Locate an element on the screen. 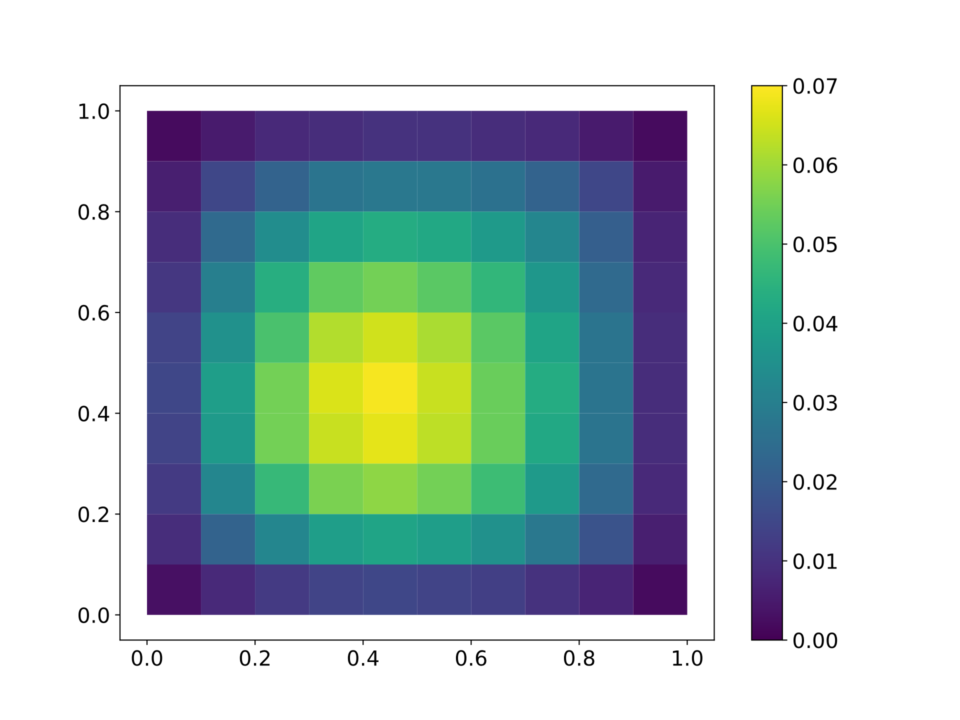  color-bar-label: 0.01 is located at coordinates (815, 561).